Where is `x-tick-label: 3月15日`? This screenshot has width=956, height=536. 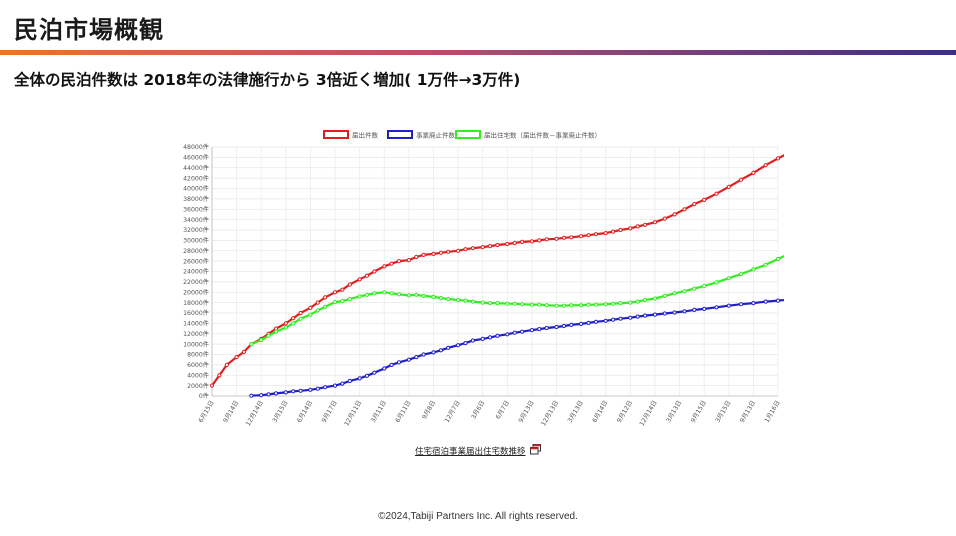
x-tick-label: 3月15日 is located at coordinates (280, 412).